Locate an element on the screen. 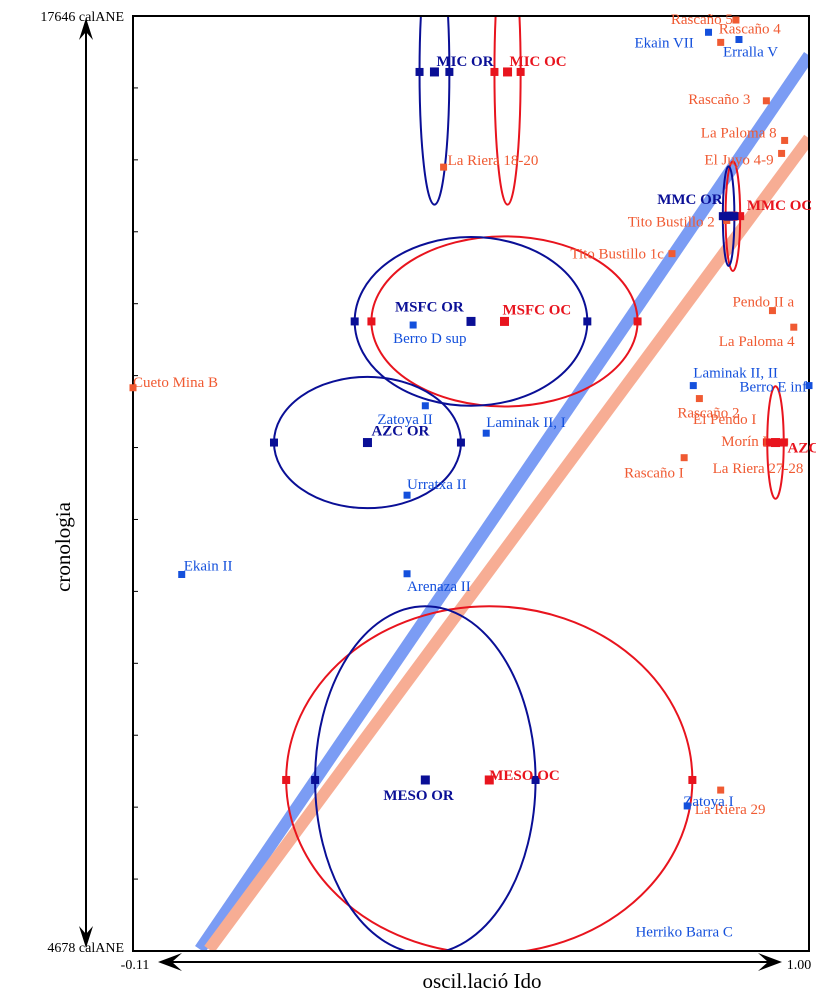 The width and height of the screenshot is (816, 992). point-label-erralla-v: Erralla V is located at coordinates (750, 53).